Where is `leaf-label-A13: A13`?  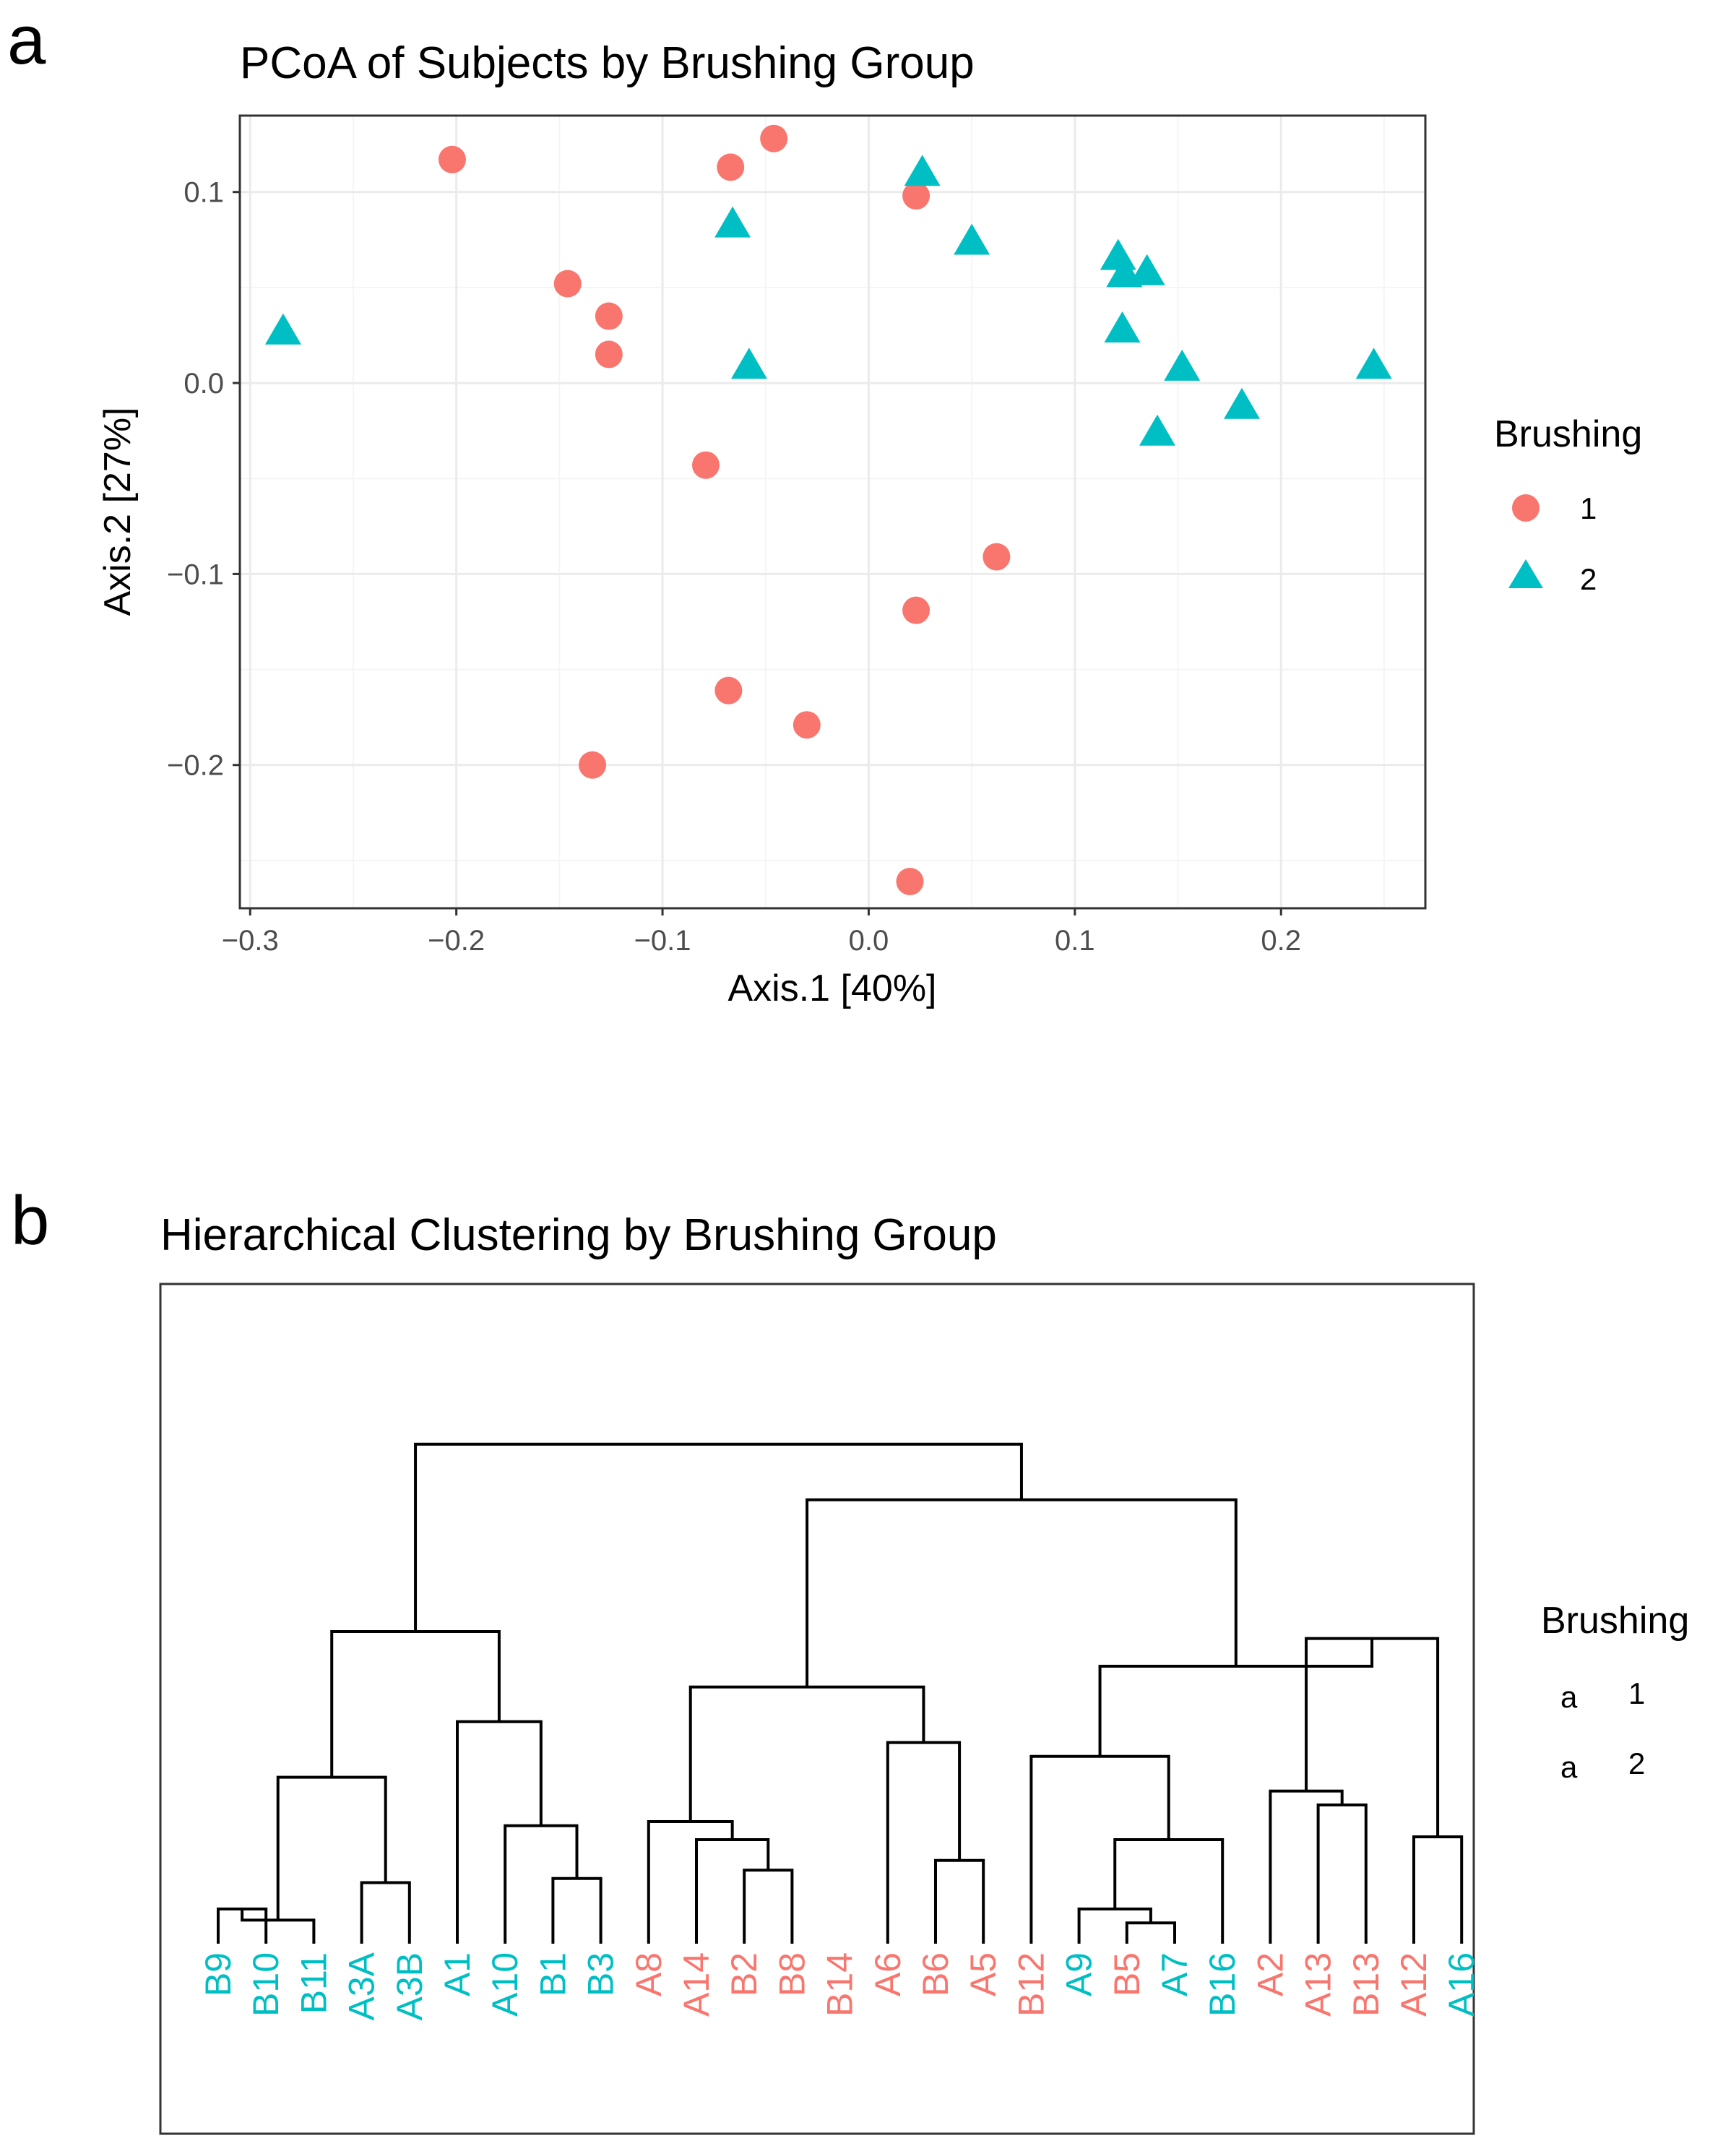 leaf-label-A13: A13 is located at coordinates (1318, 1984).